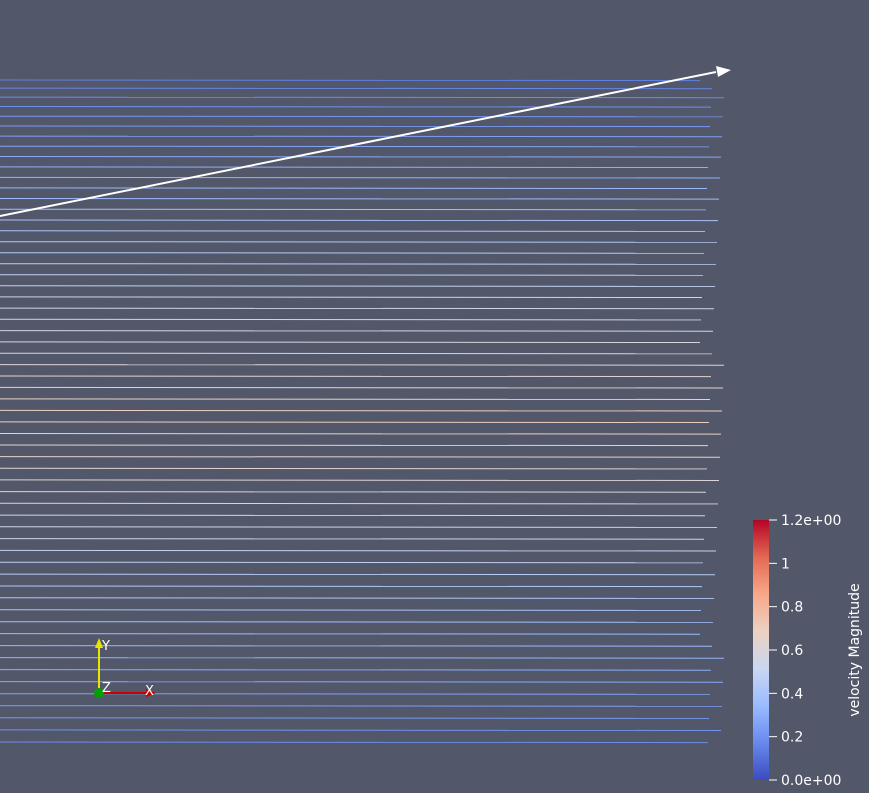 The height and width of the screenshot is (793, 869). What do you see at coordinates (99, 693) in the screenshot?
I see `z-axis-dot` at bounding box center [99, 693].